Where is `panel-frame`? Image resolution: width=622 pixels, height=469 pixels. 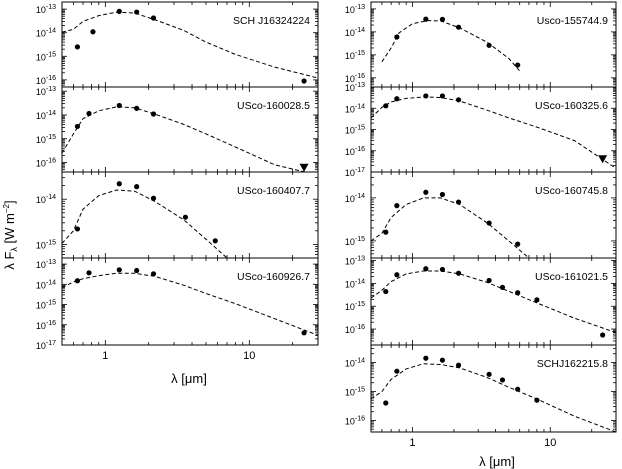 panel-frame is located at coordinates (493, 388).